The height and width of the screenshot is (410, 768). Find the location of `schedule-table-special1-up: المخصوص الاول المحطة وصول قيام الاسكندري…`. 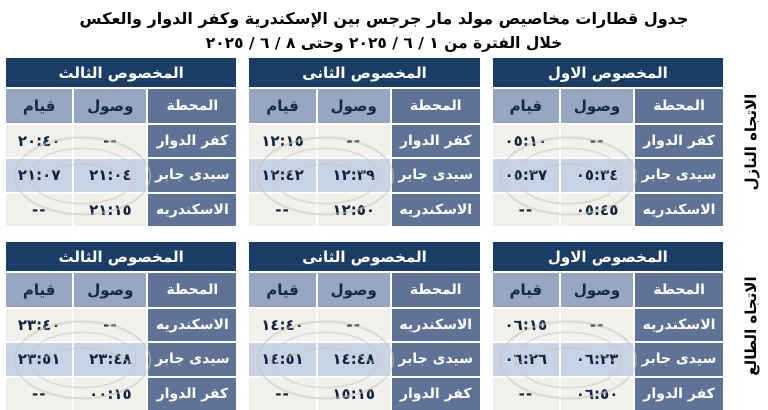

schedule-table-special1-up: المخصوص الاول المحطة وصول قيام الاسكندري… is located at coordinates (607, 326).